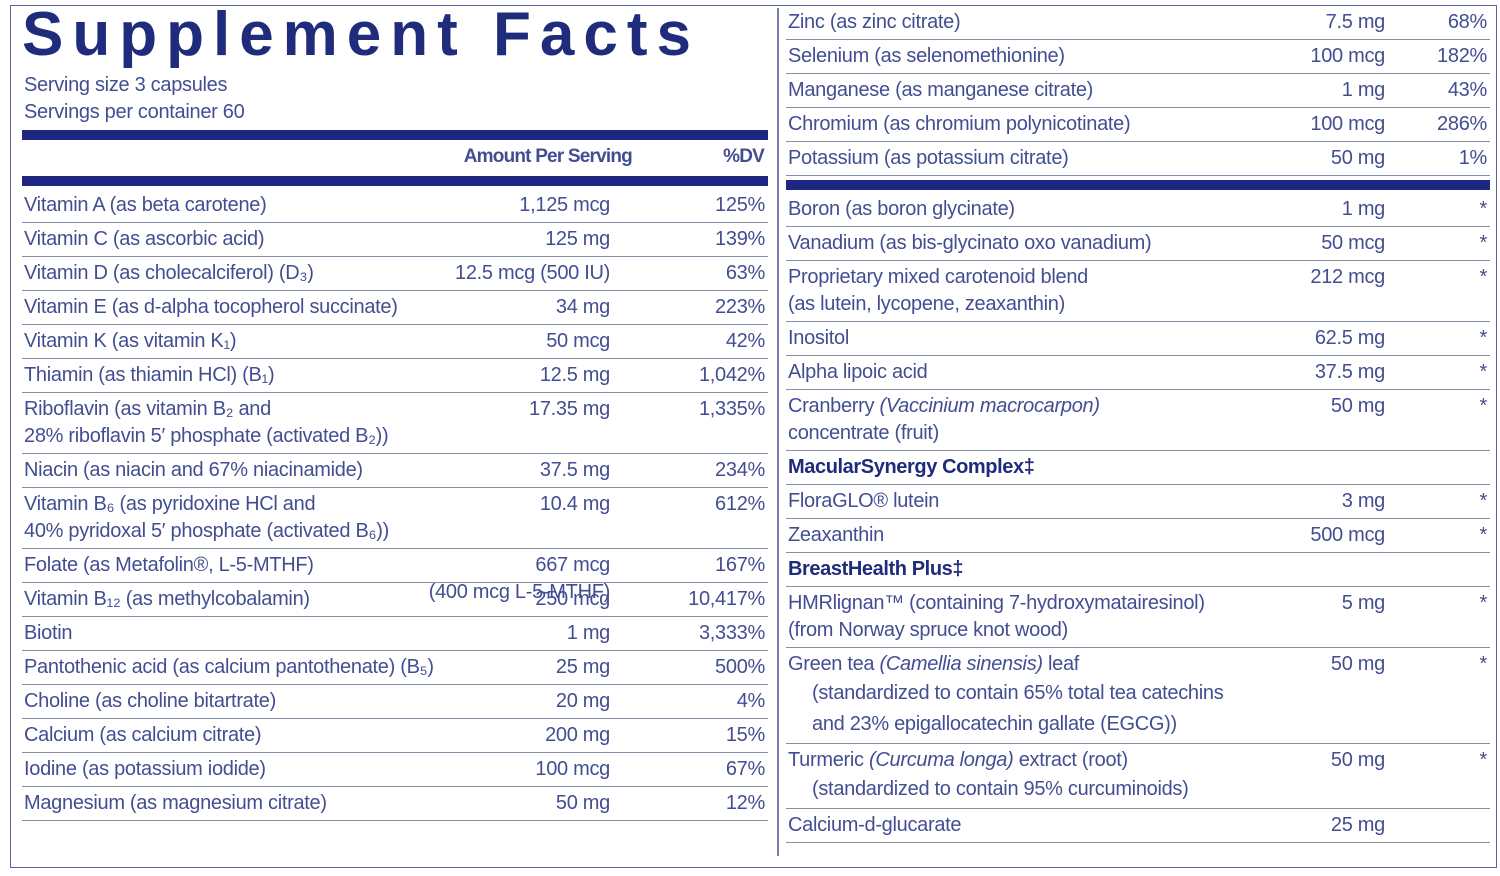 This screenshot has width=1500, height=876. I want to click on nutrient-name: Calcium-d-glucarate, so click(875, 825).